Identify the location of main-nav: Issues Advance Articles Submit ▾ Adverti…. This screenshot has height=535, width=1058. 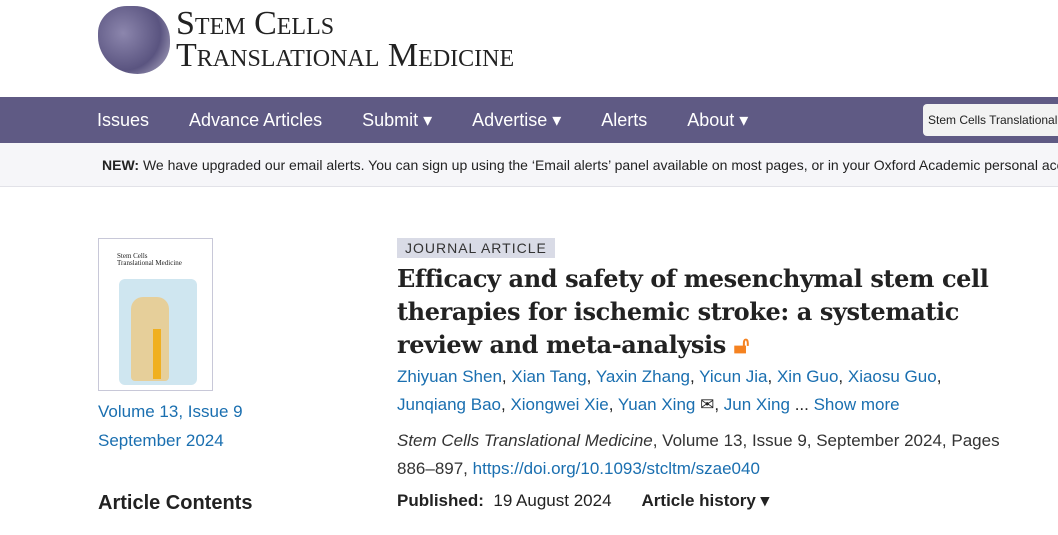
(529, 120).